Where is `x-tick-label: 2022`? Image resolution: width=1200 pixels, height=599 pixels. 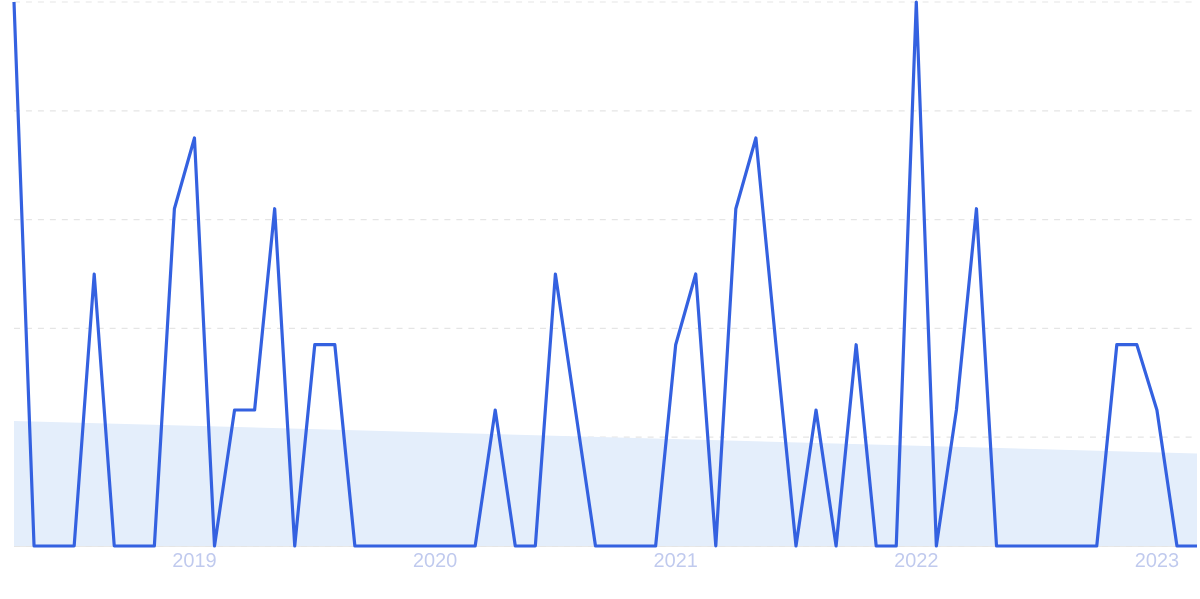 x-tick-label: 2022 is located at coordinates (916, 560).